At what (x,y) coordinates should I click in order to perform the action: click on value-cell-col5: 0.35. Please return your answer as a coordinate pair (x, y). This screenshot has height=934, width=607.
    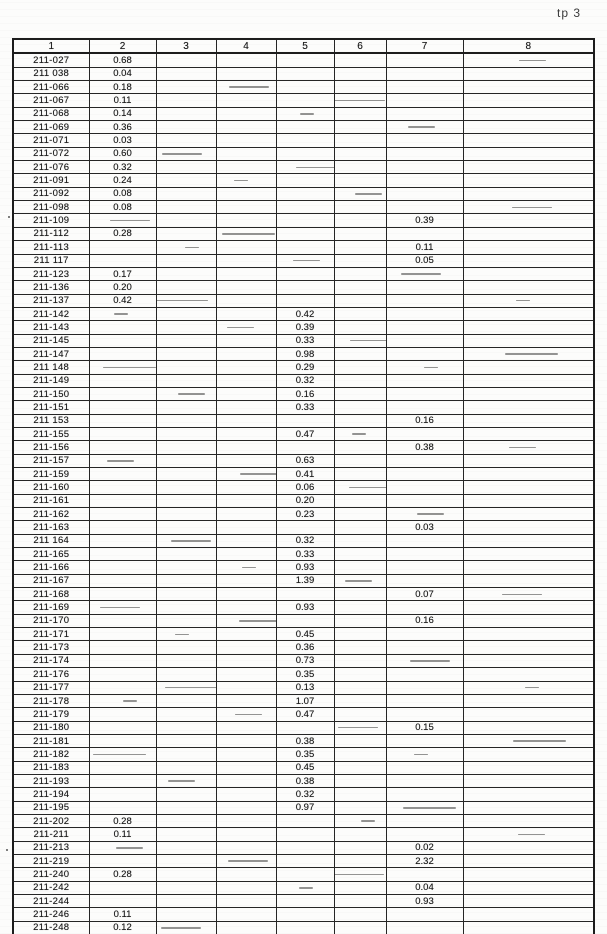
    Looking at the image, I should click on (305, 754).